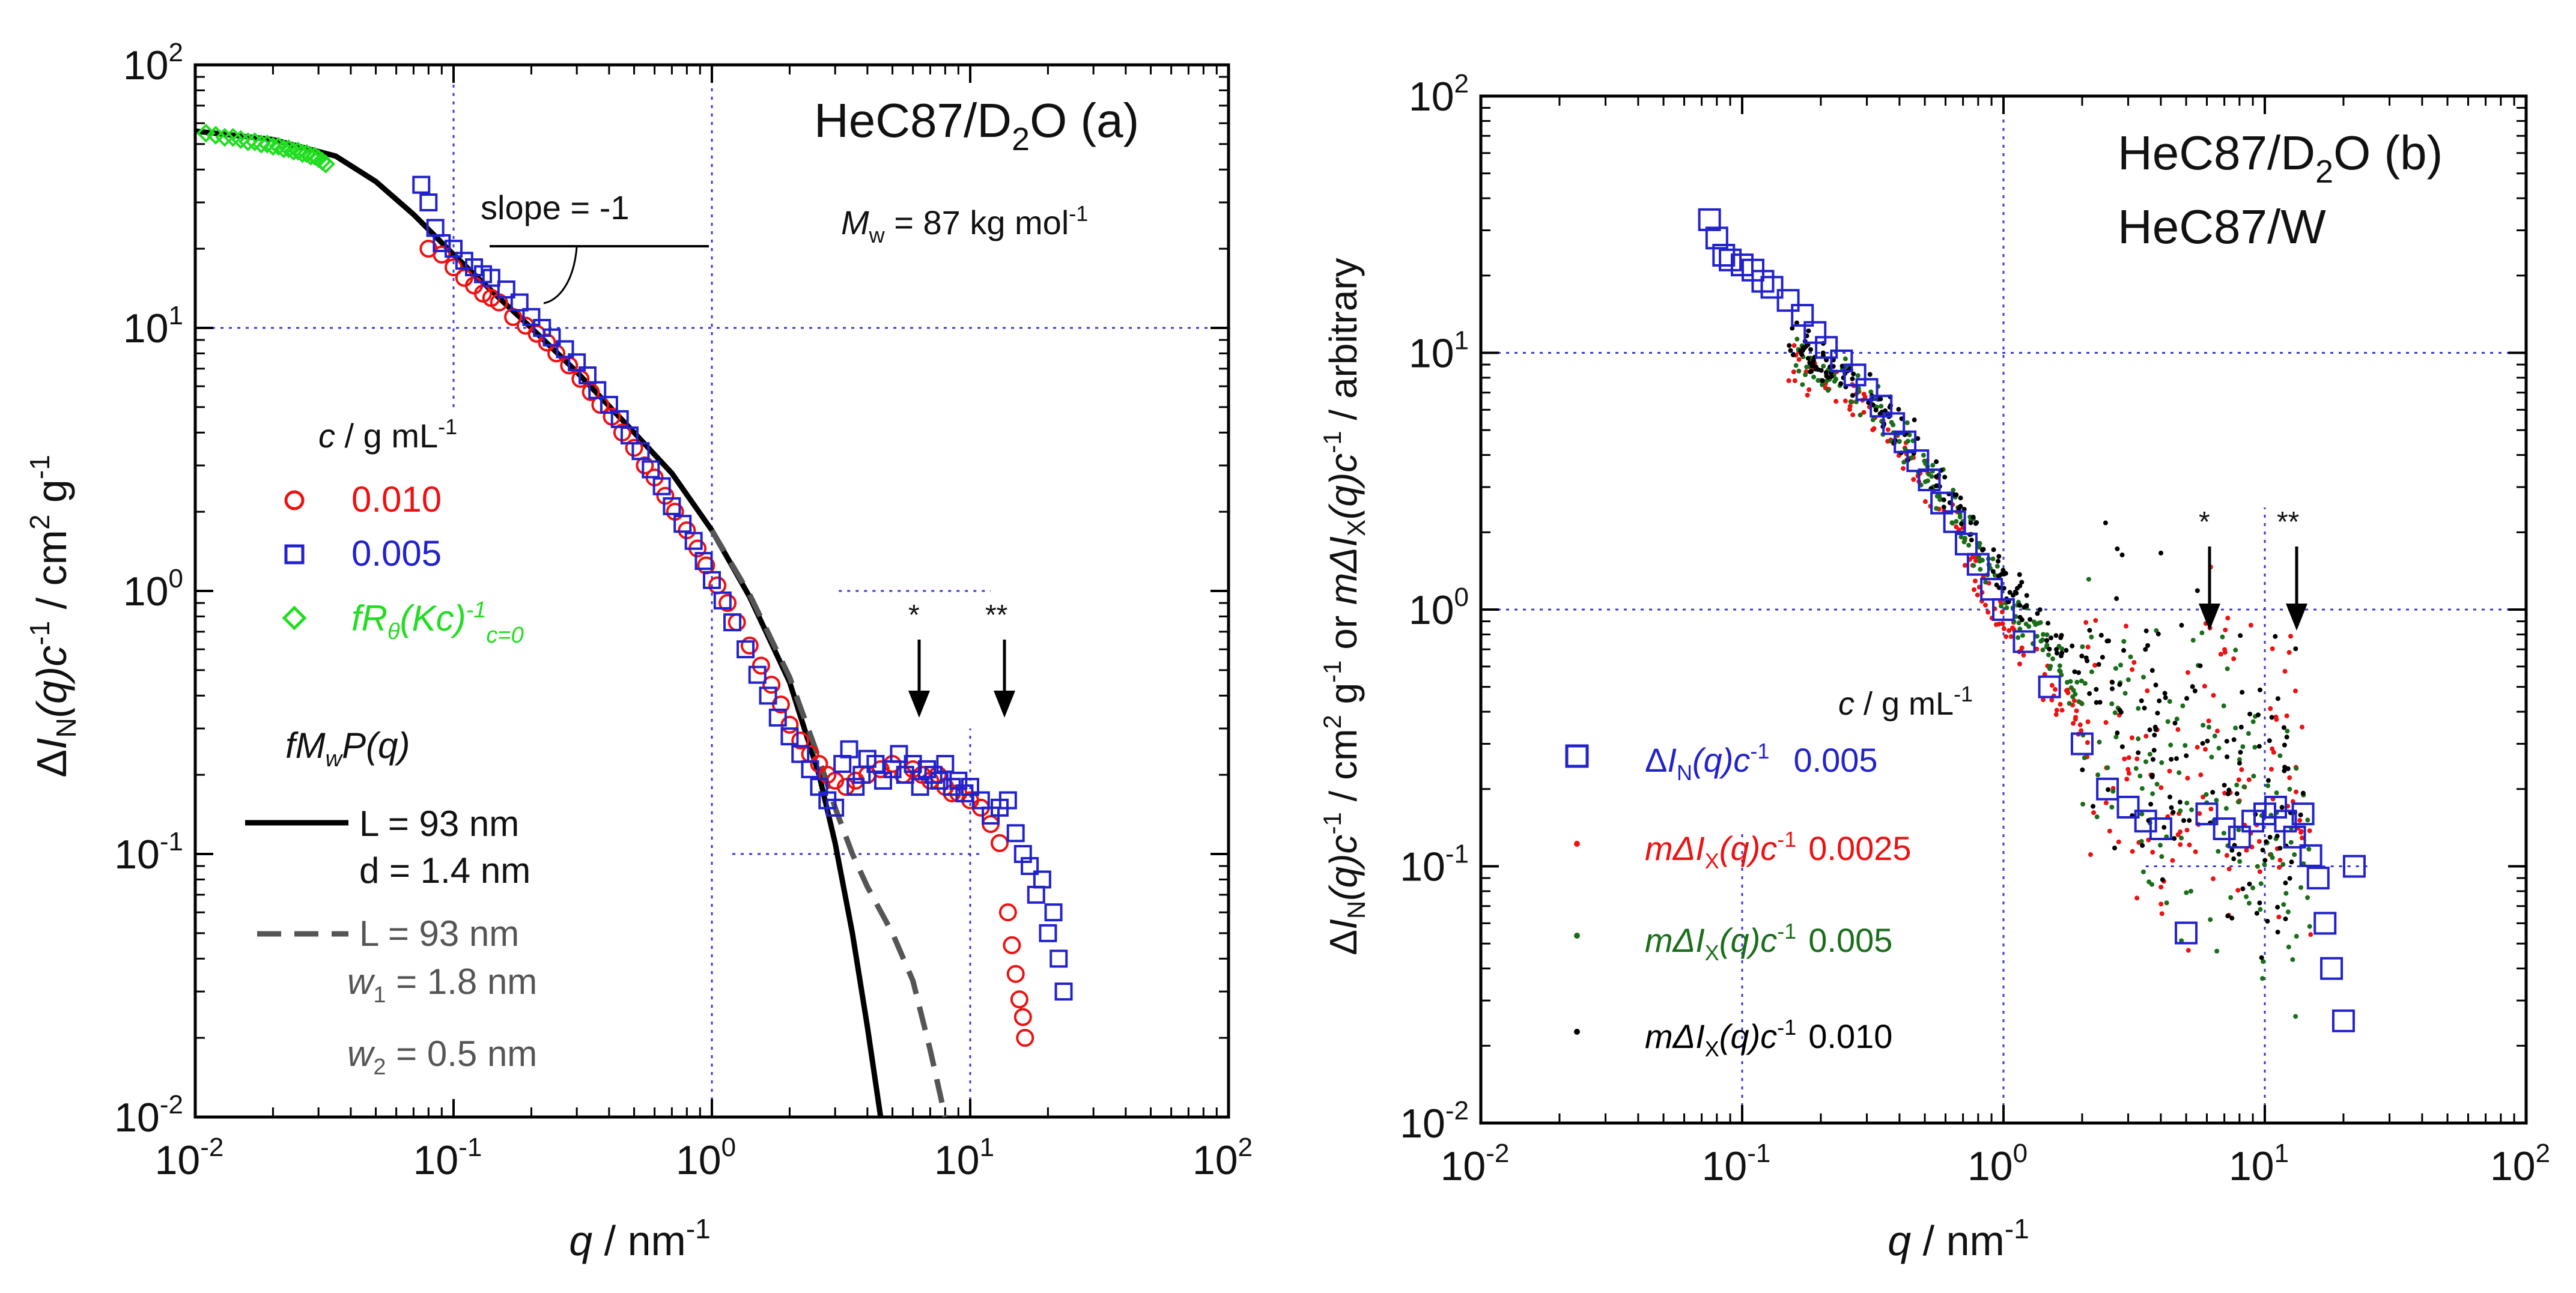 The height and width of the screenshot is (1293, 2576). Describe the element at coordinates (965, 224) in the screenshot. I see `svg-text: Mw = 87 kg mol-1` at that location.